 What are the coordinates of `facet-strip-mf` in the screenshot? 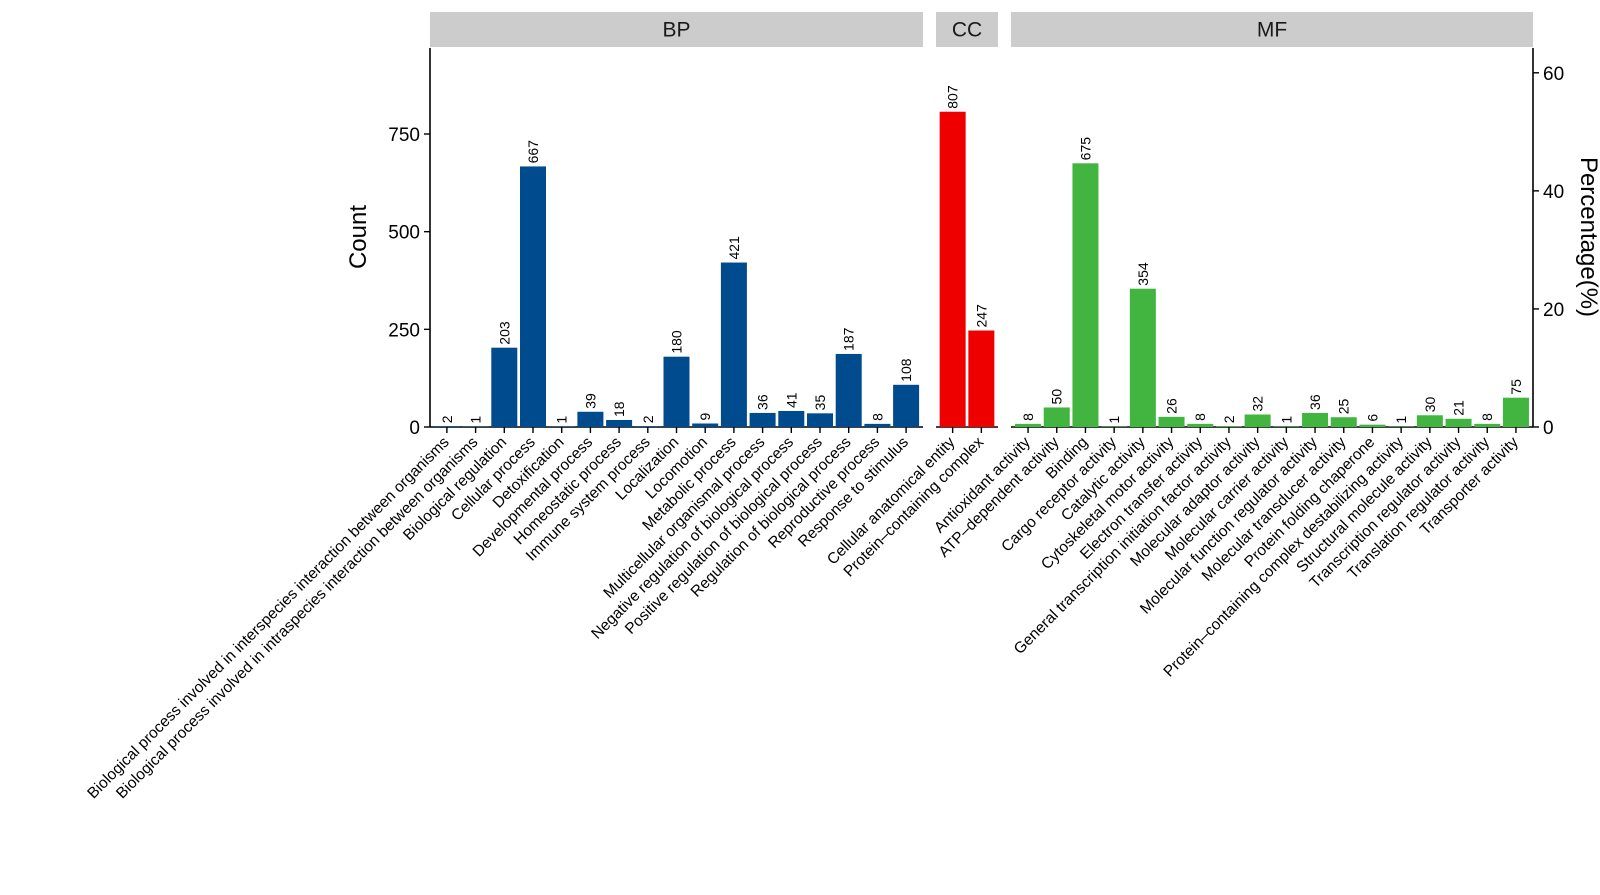 It's located at (1272, 29).